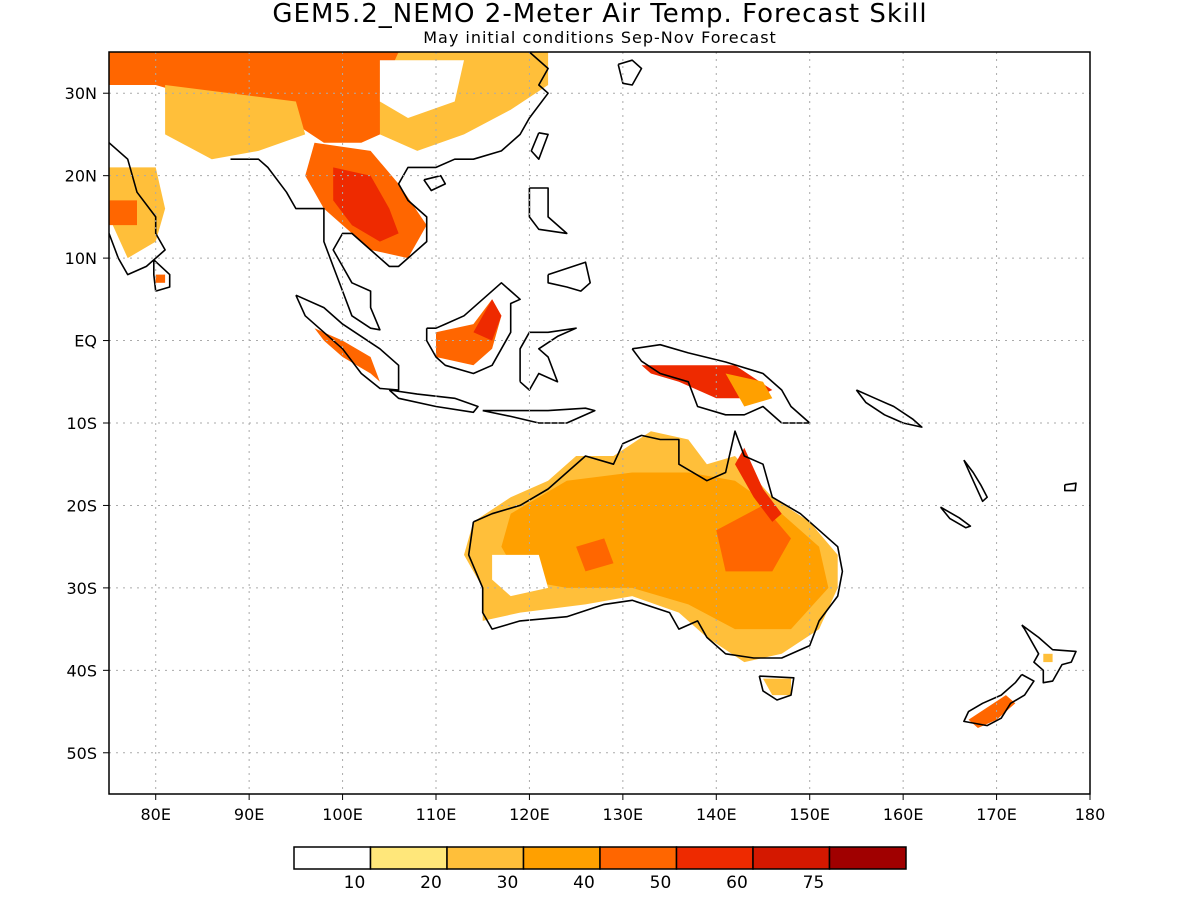 The height and width of the screenshot is (900, 1200). What do you see at coordinates (81, 505) in the screenshot?
I see `tick-label-lat: 20S` at bounding box center [81, 505].